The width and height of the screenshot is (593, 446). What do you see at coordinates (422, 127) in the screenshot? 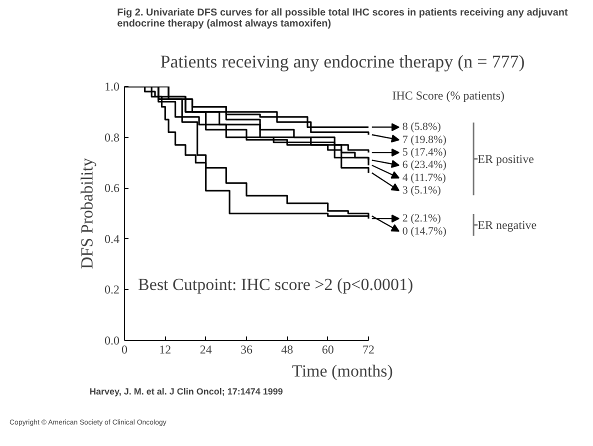
I see `legend-label: 8 (5.8%)` at bounding box center [422, 127].